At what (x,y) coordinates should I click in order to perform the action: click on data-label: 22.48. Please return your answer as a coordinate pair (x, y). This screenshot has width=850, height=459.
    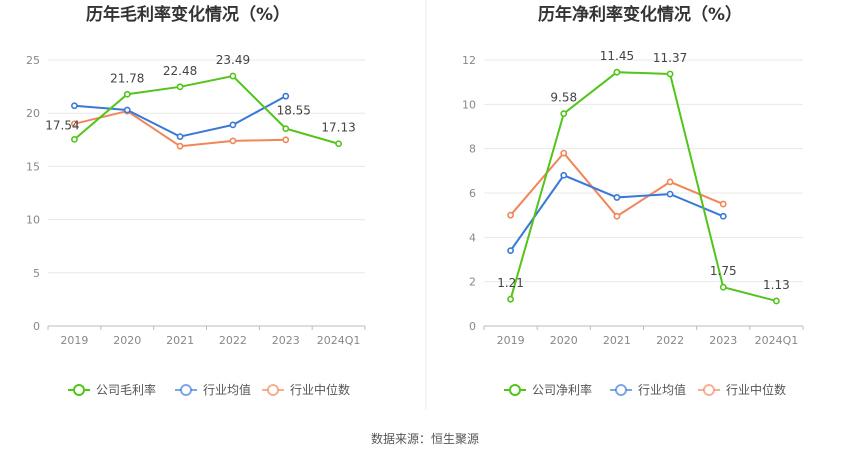
    Looking at the image, I should click on (180, 71).